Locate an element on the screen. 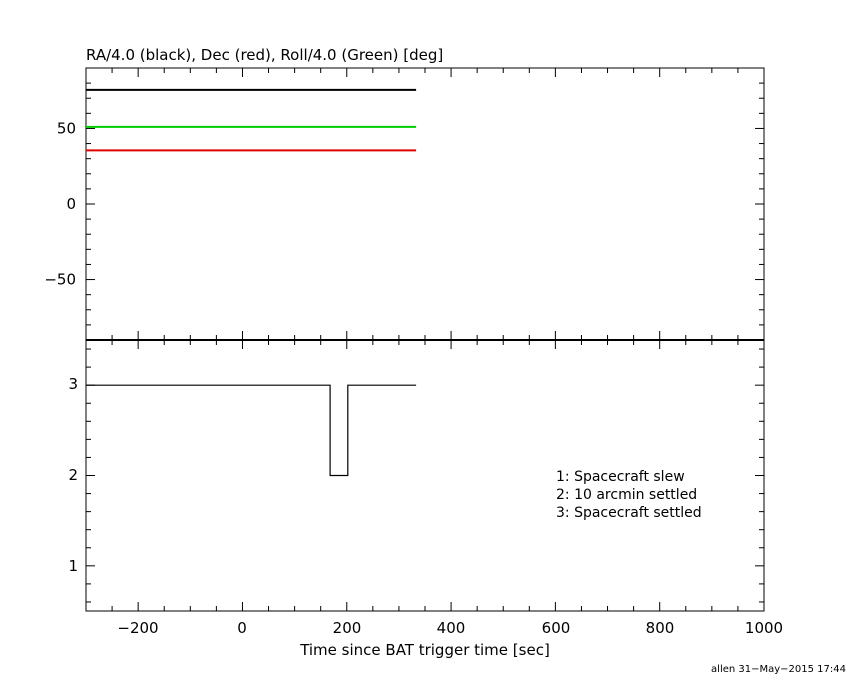 Image resolution: width=850 pixels, height=680 pixels. x-tick-label: 800 is located at coordinates (660, 628).